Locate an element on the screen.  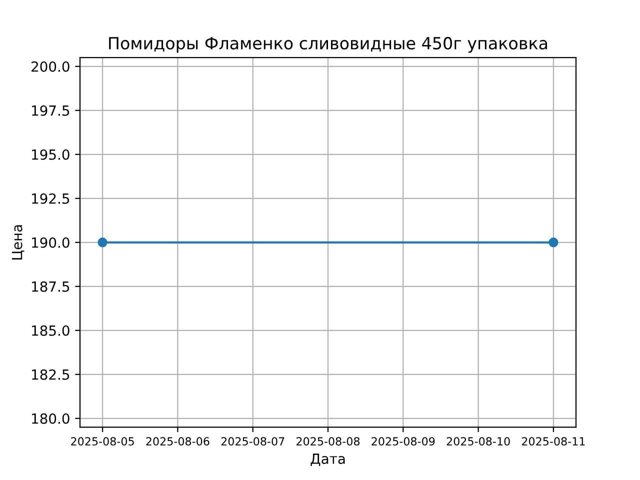
y-tick-label: 185.0 is located at coordinates (51, 330).